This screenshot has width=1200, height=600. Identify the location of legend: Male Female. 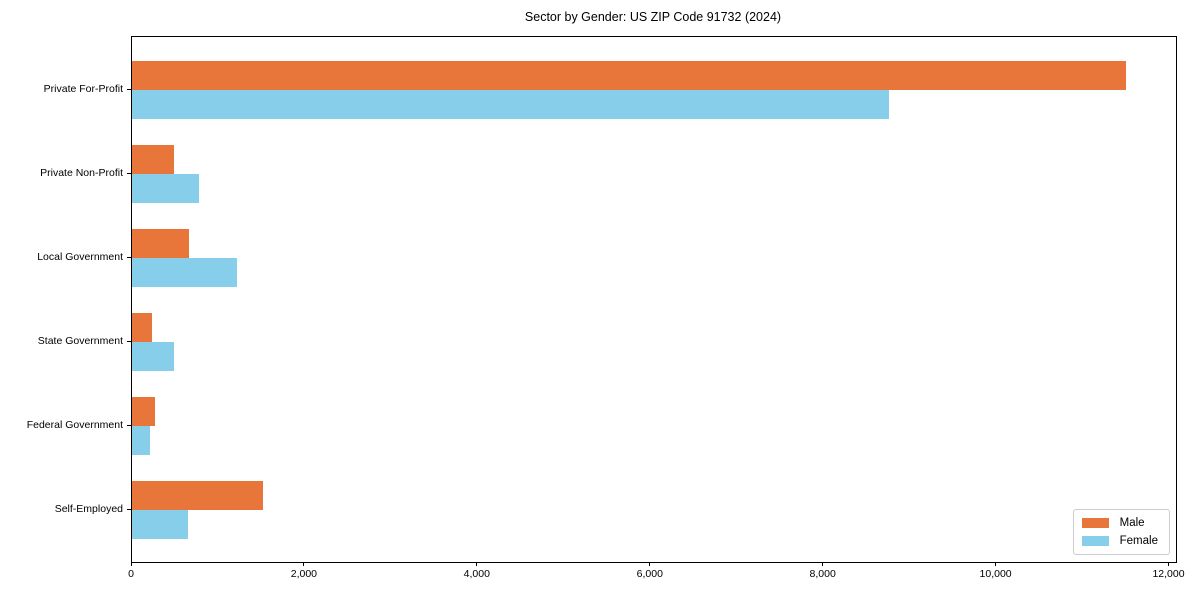
(1121, 532).